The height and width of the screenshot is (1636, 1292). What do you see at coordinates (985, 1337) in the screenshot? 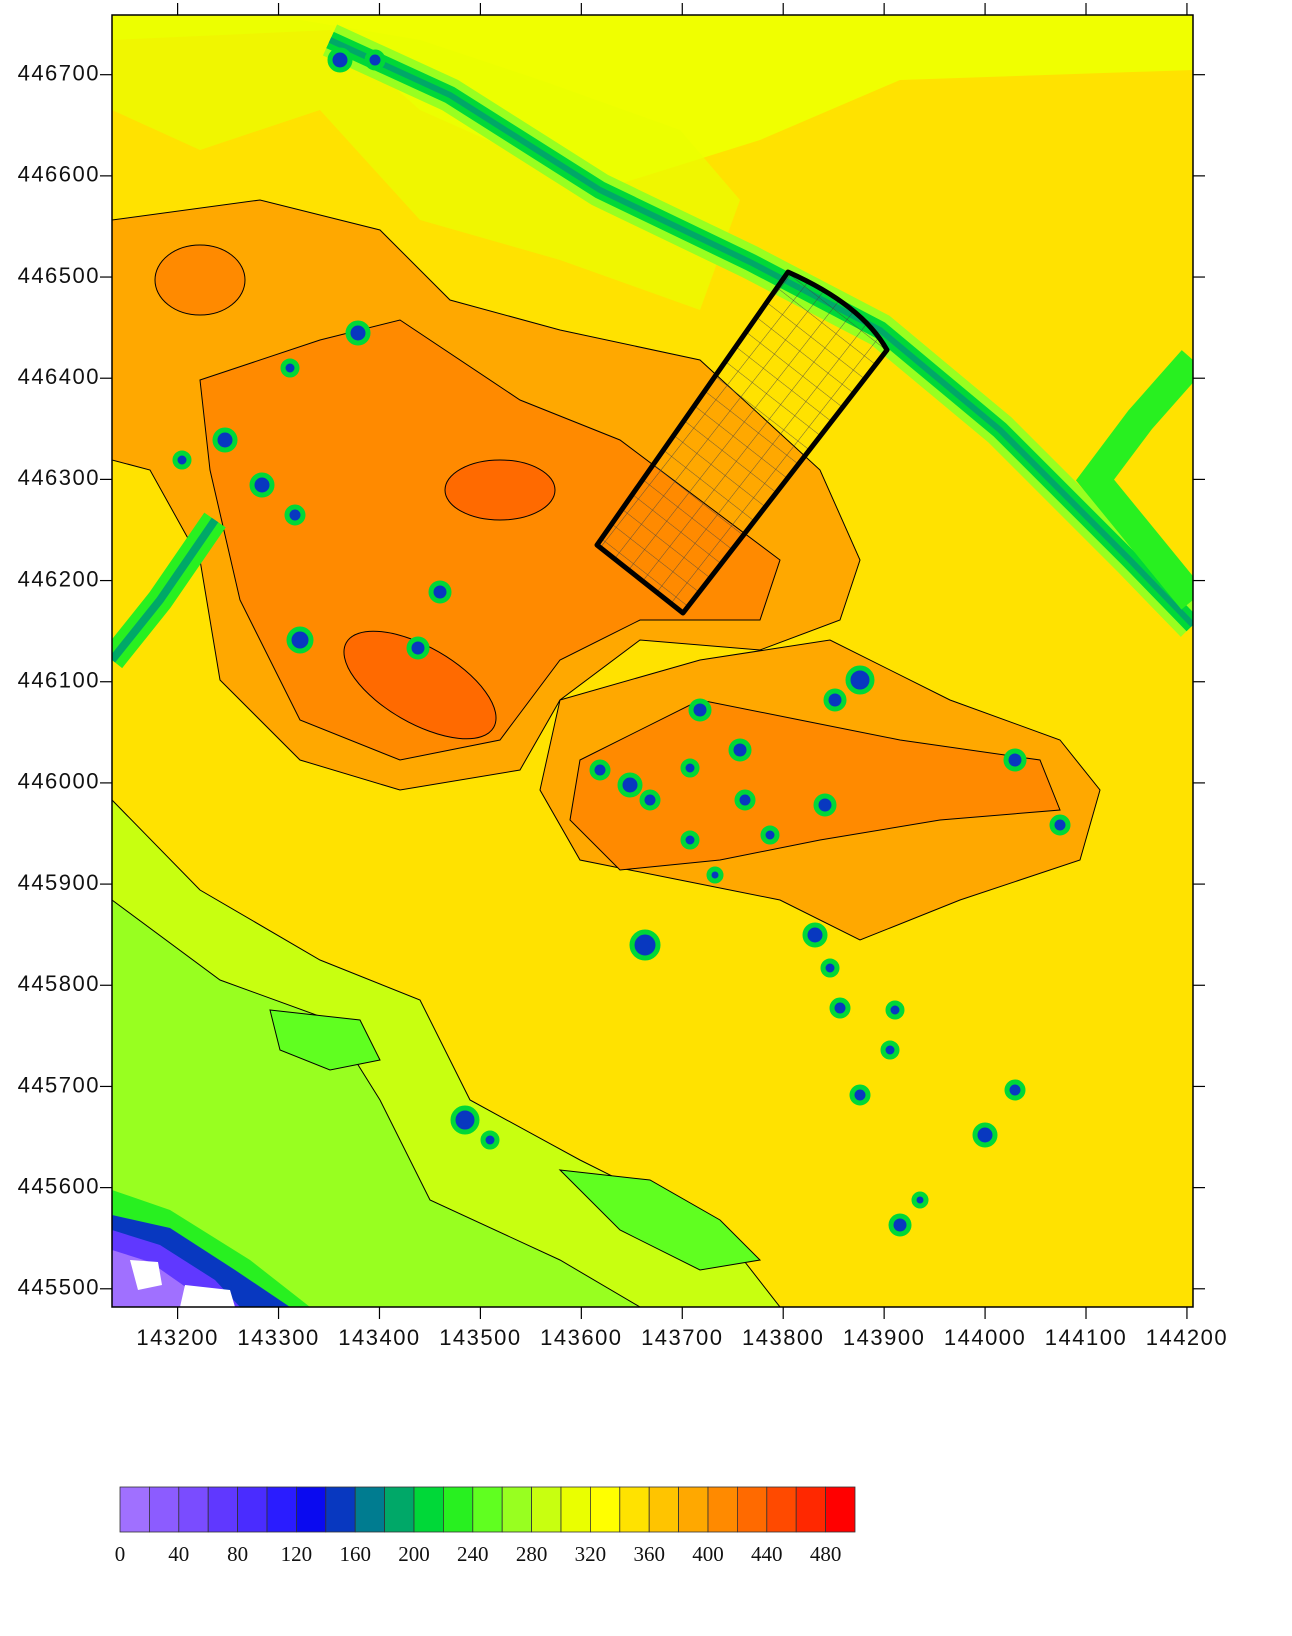
I see `x-tick-label: 144000` at bounding box center [985, 1337].